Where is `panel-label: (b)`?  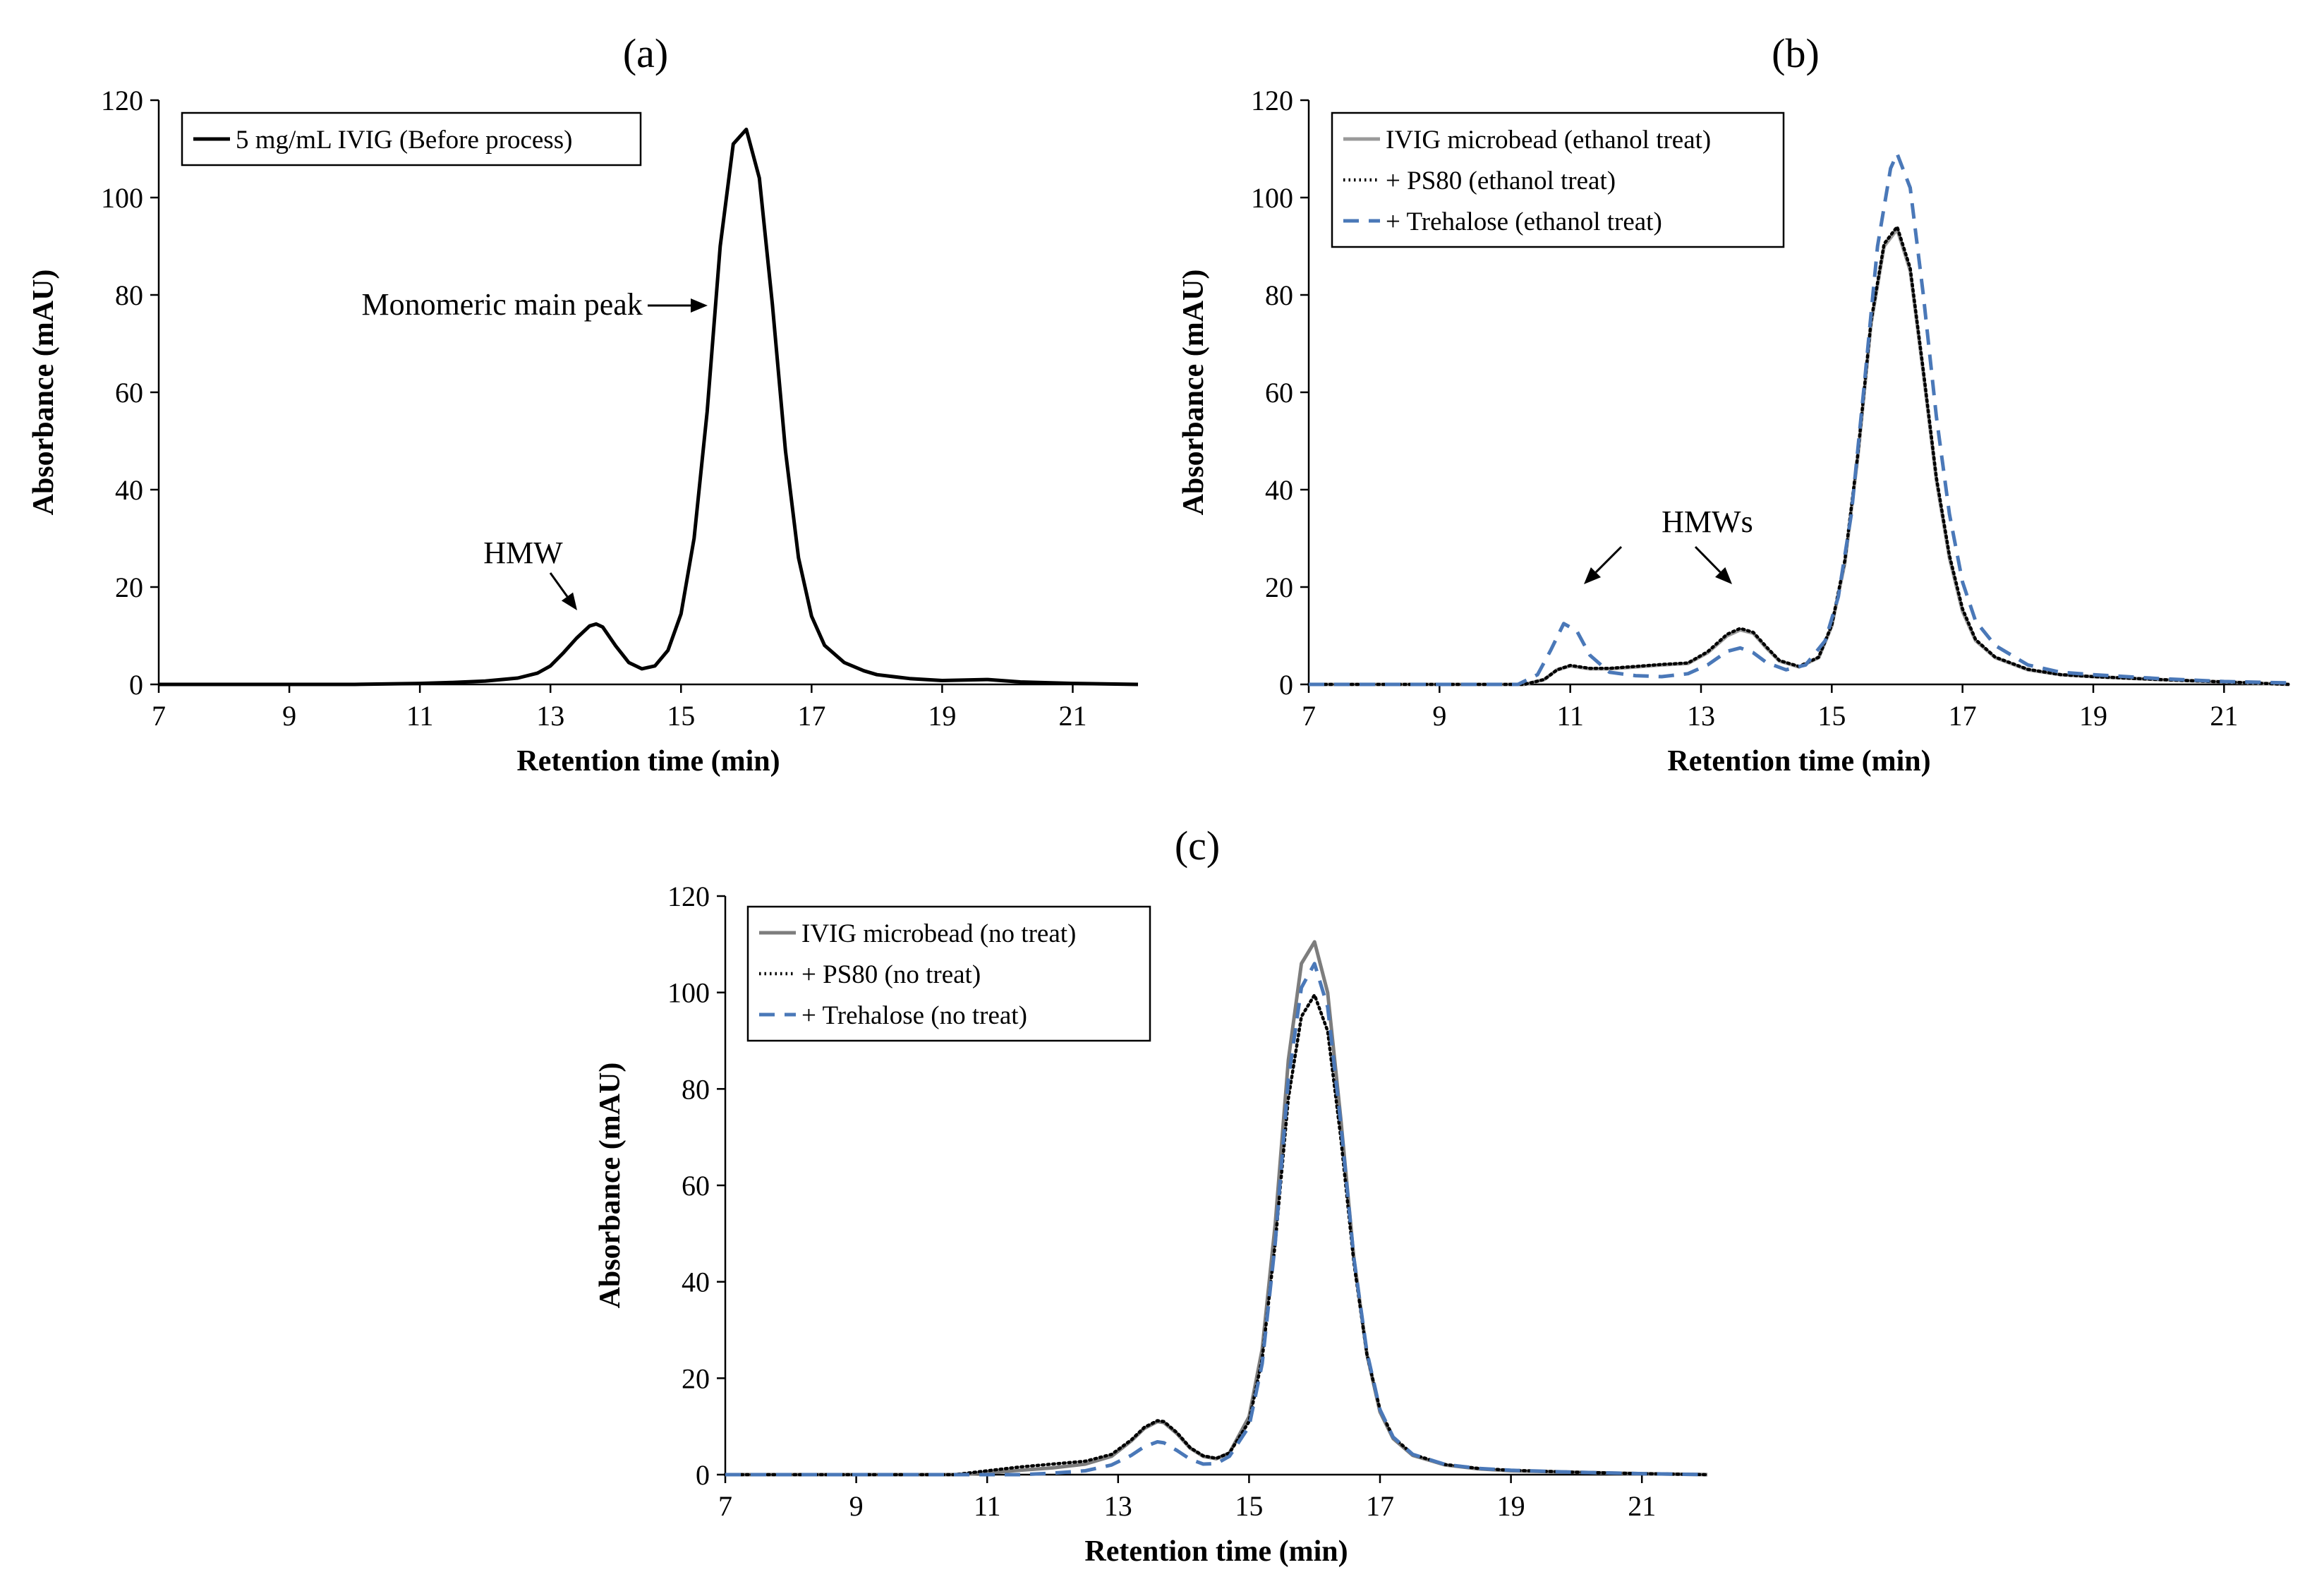 panel-label: (b) is located at coordinates (1796, 53).